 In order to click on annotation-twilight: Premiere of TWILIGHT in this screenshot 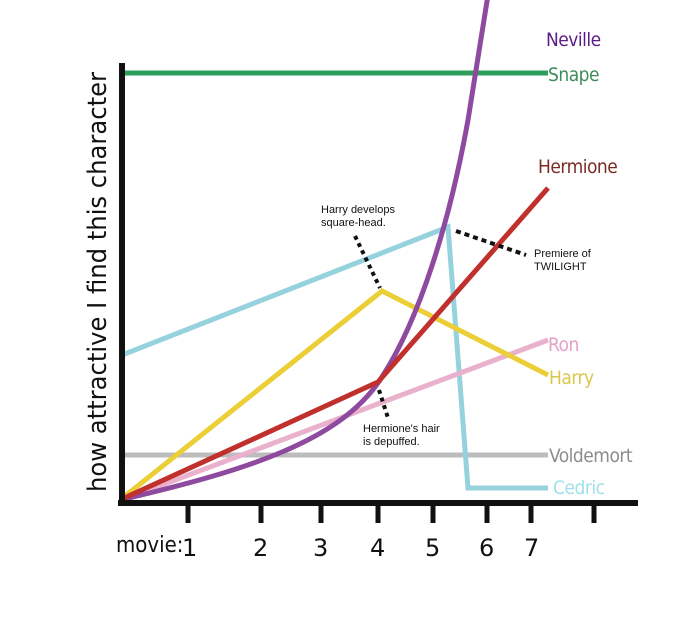, I will do `click(564, 260)`.